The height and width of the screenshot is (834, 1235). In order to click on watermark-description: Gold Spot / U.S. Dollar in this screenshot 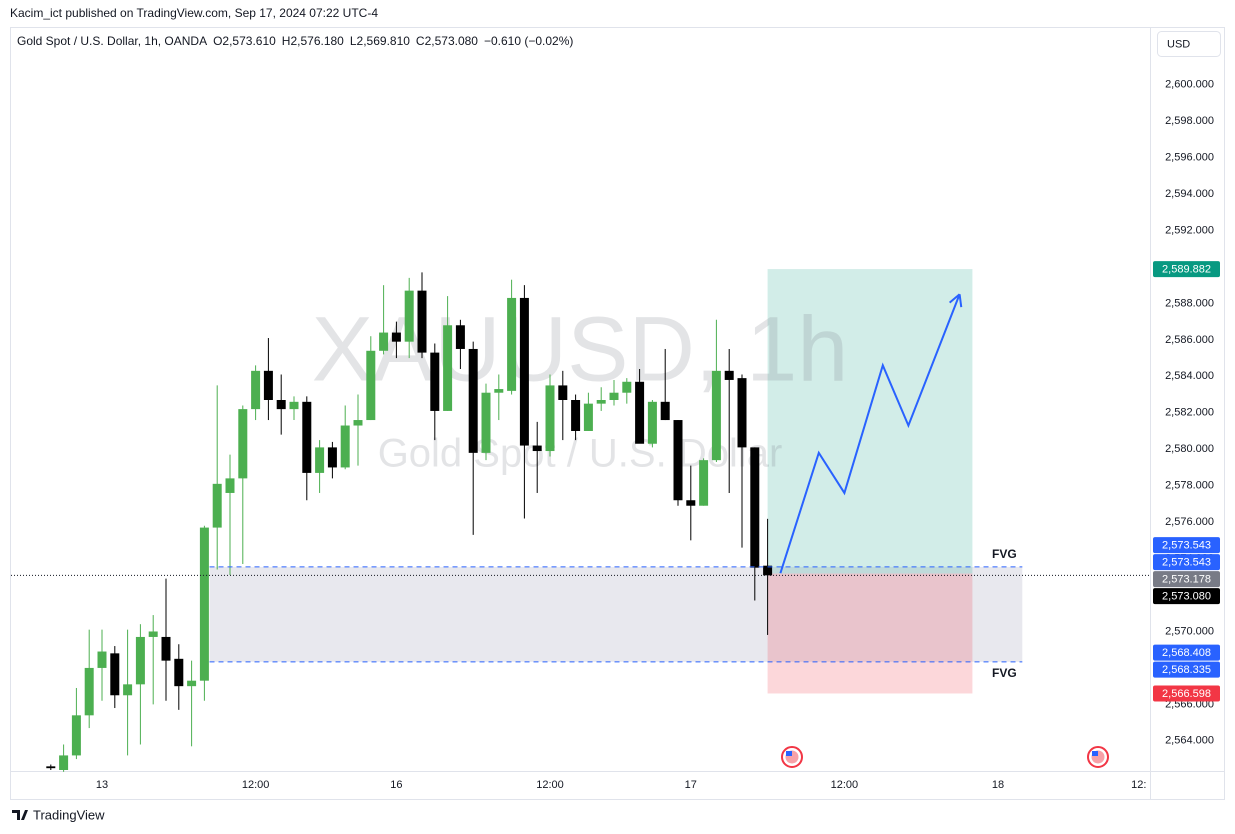, I will do `click(580, 454)`.